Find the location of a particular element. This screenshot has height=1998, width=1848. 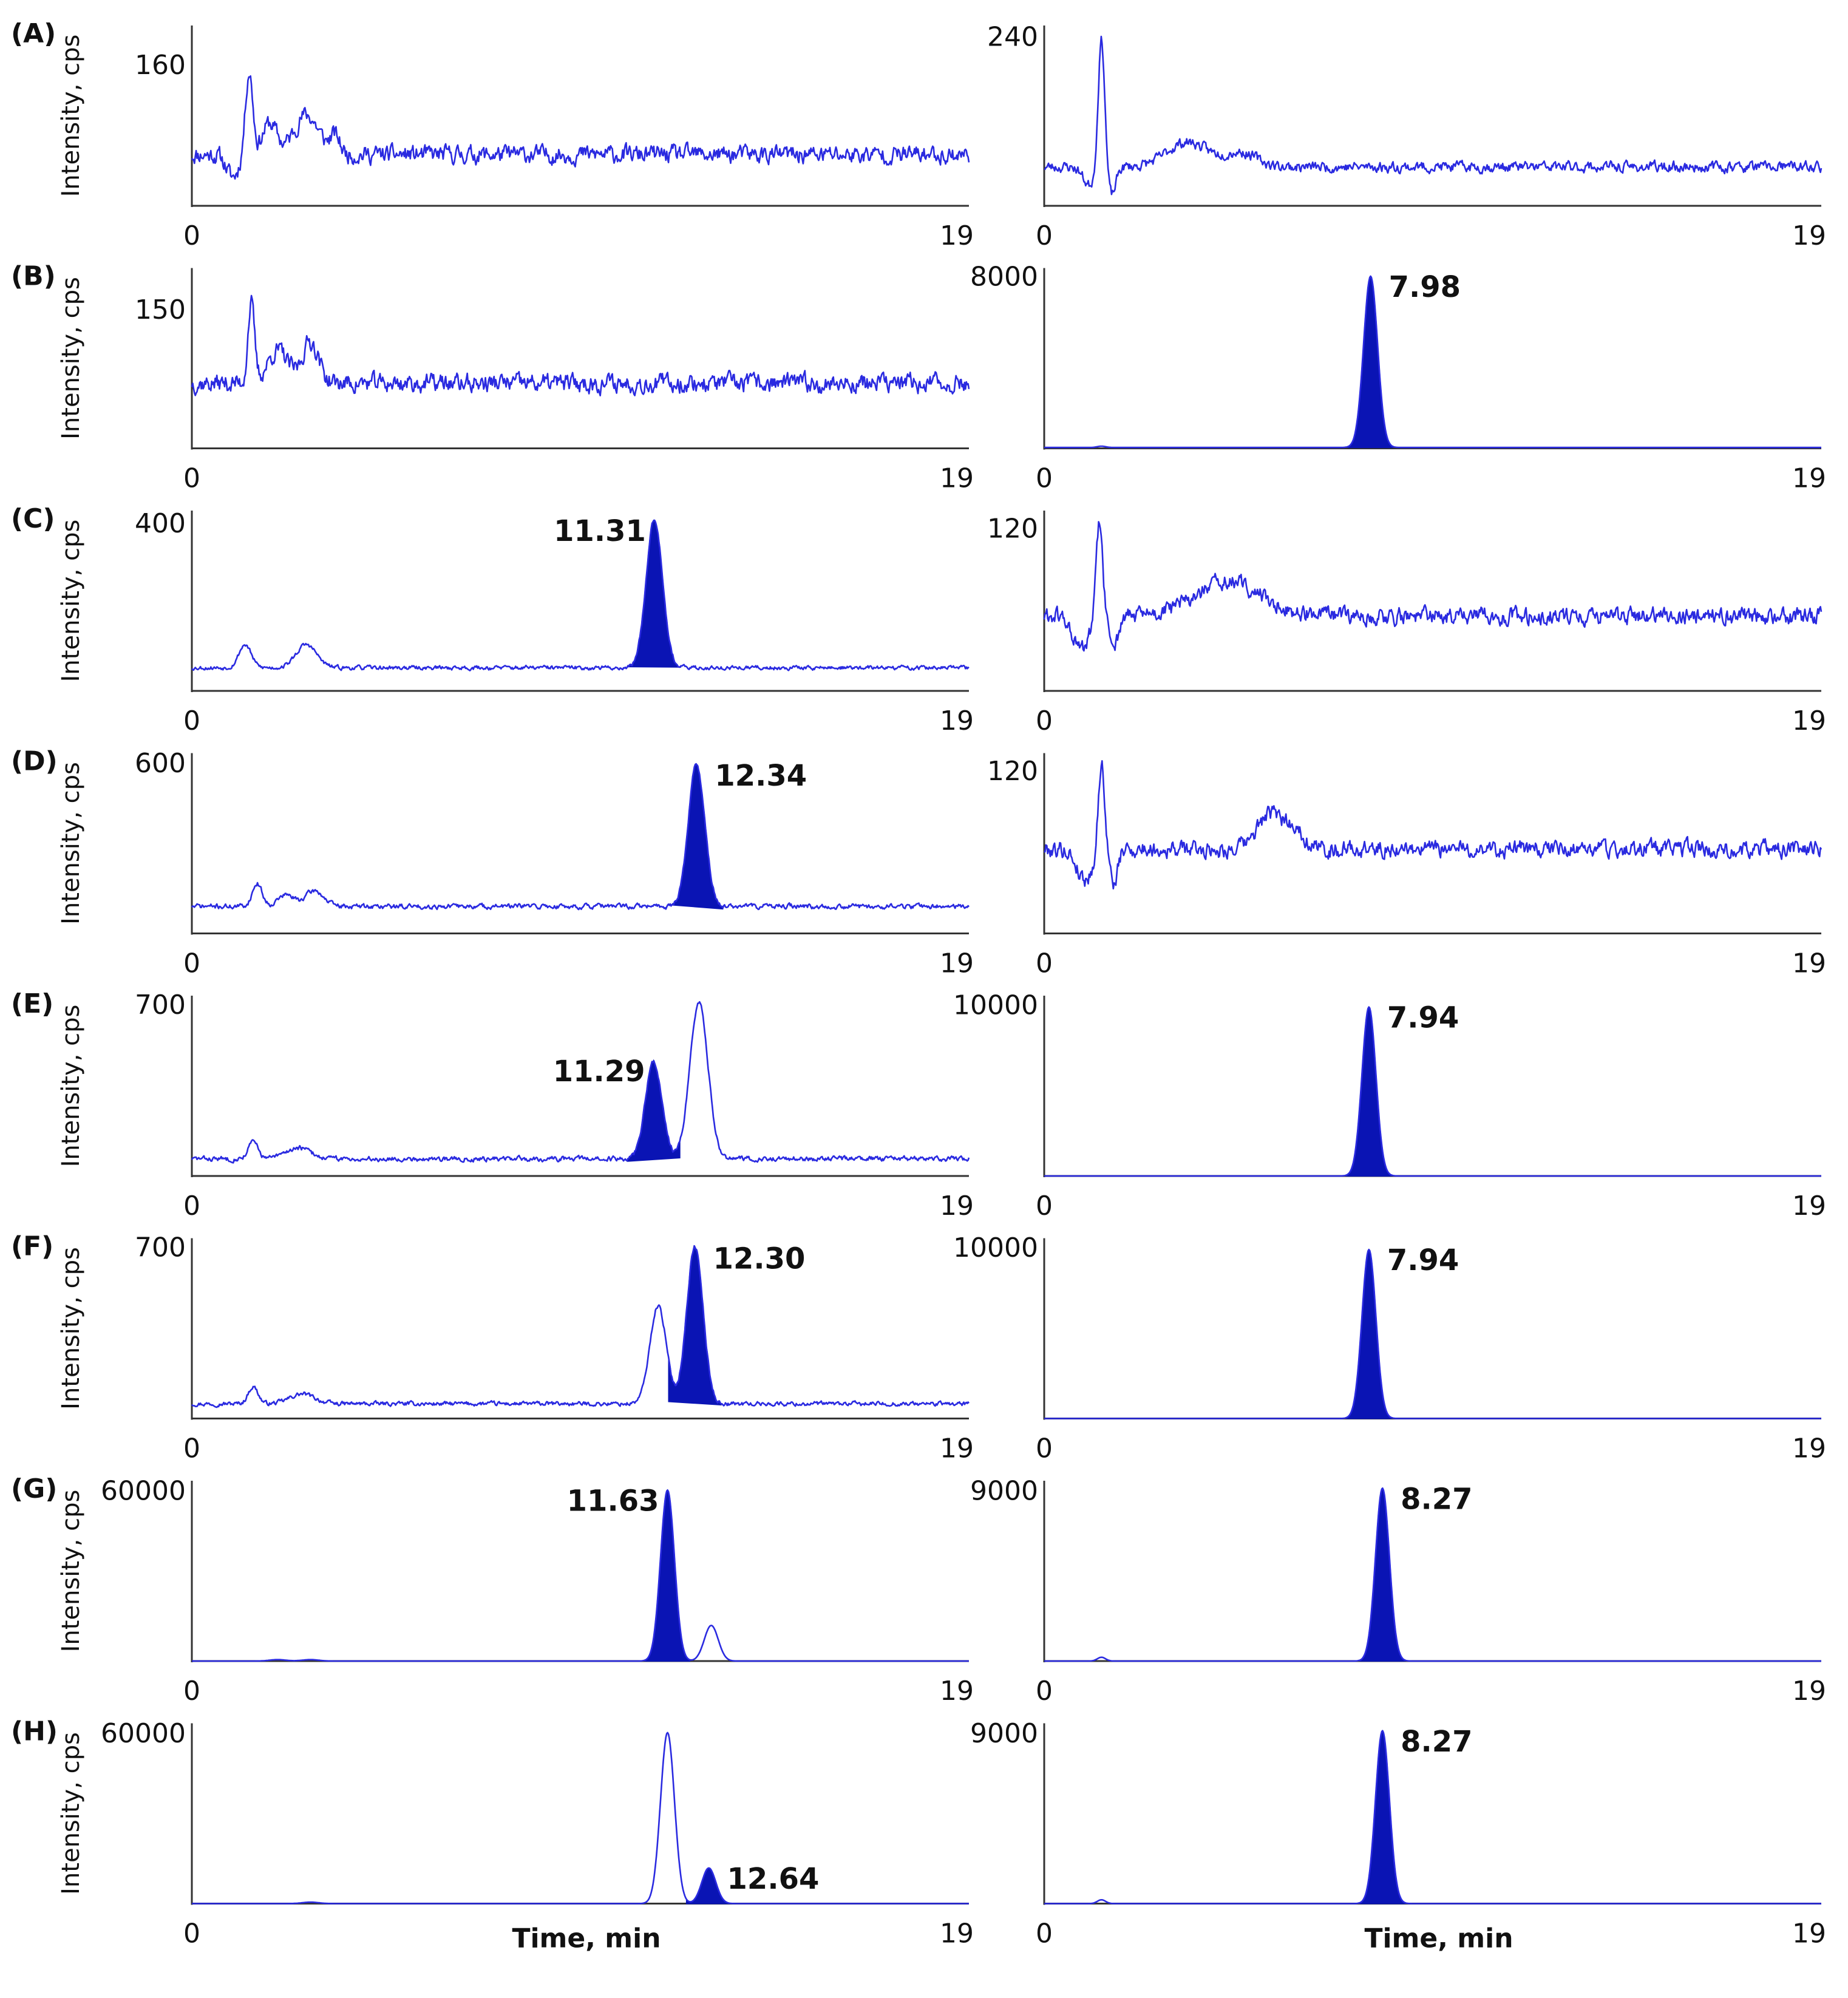

panel-c-left: (C)Intensity, cps 400 0 19 11.31 is located at coordinates (492, 619).